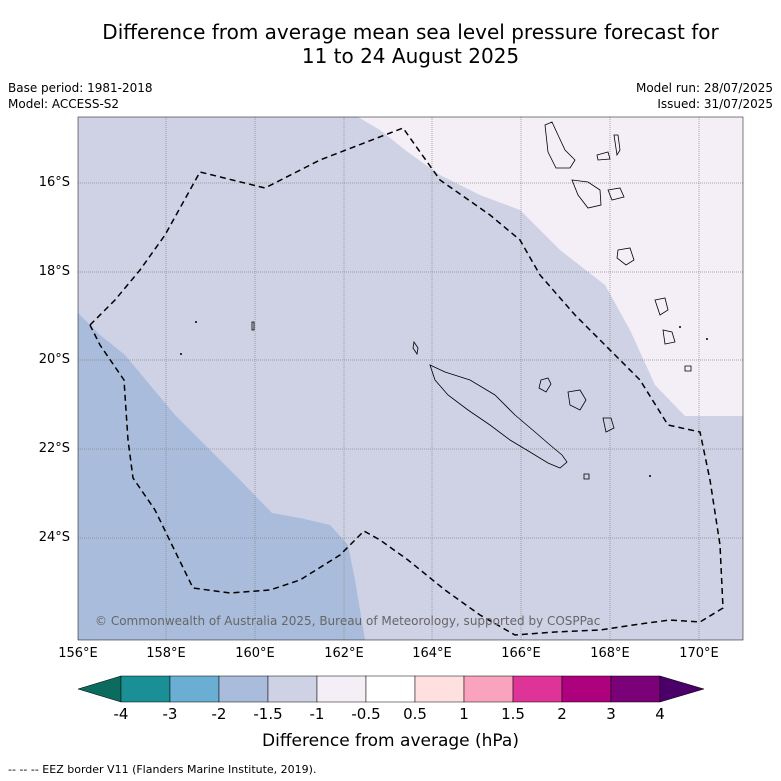 This screenshot has width=781, height=781. I want to click on colorbar-tick-label: -4, so click(121, 714).